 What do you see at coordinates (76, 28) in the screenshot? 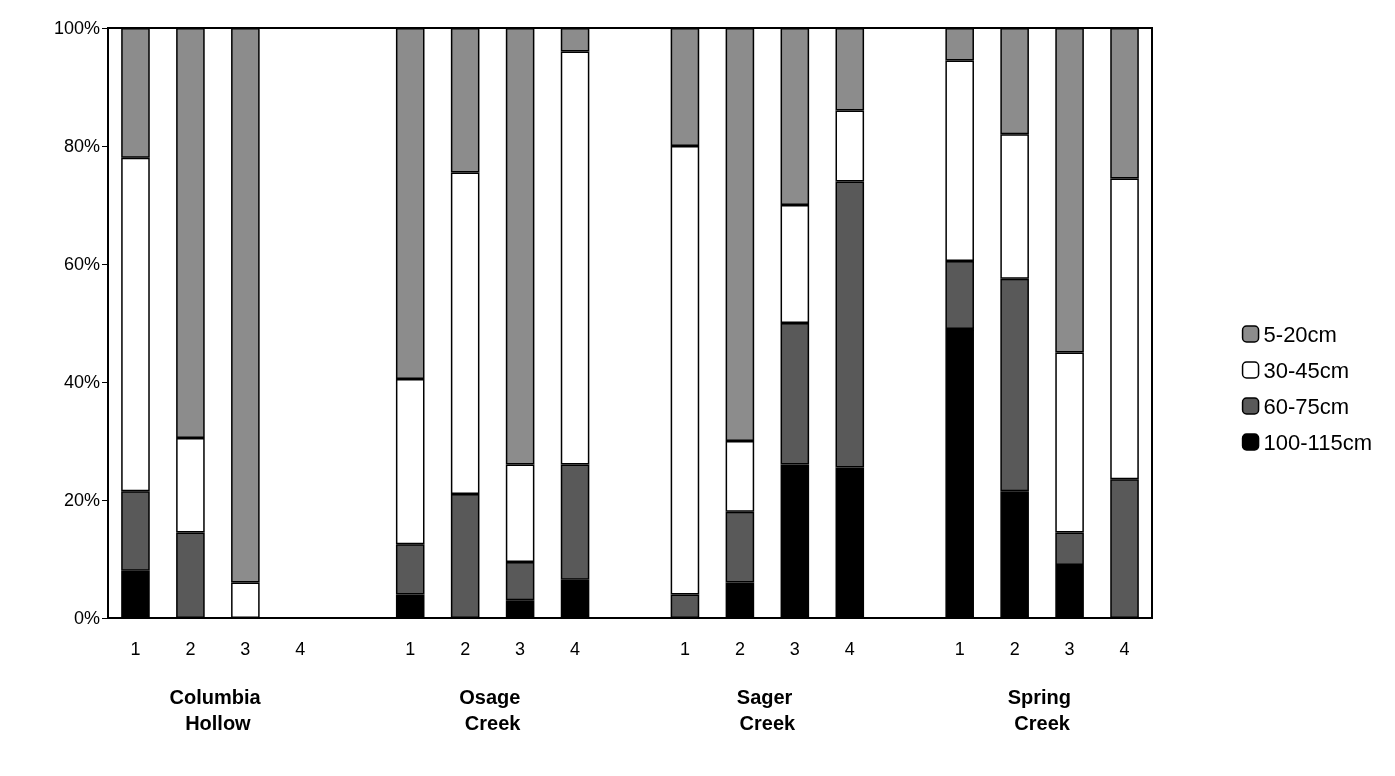
I see `y-tick-label: 100%` at bounding box center [76, 28].